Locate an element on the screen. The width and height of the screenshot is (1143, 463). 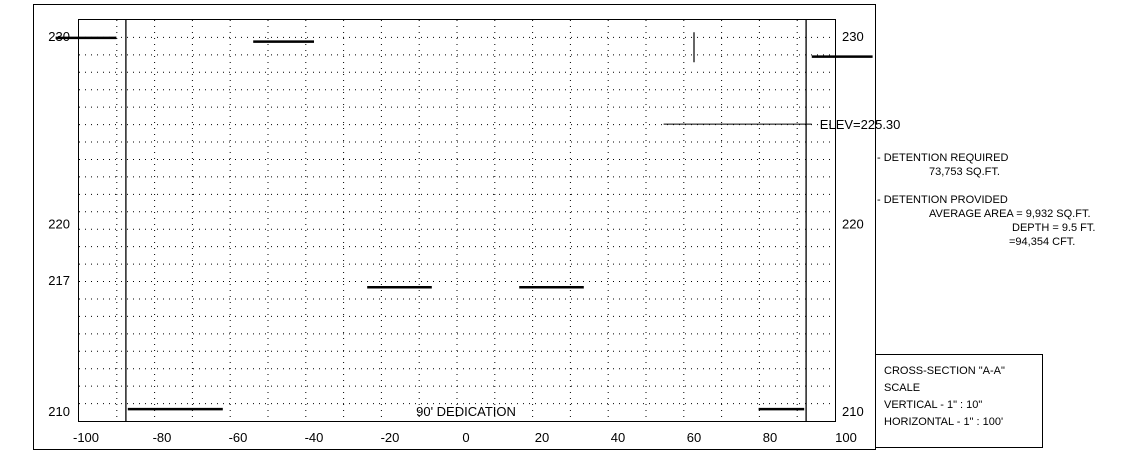
y-tick-label-right: 230 is located at coordinates (853, 36).